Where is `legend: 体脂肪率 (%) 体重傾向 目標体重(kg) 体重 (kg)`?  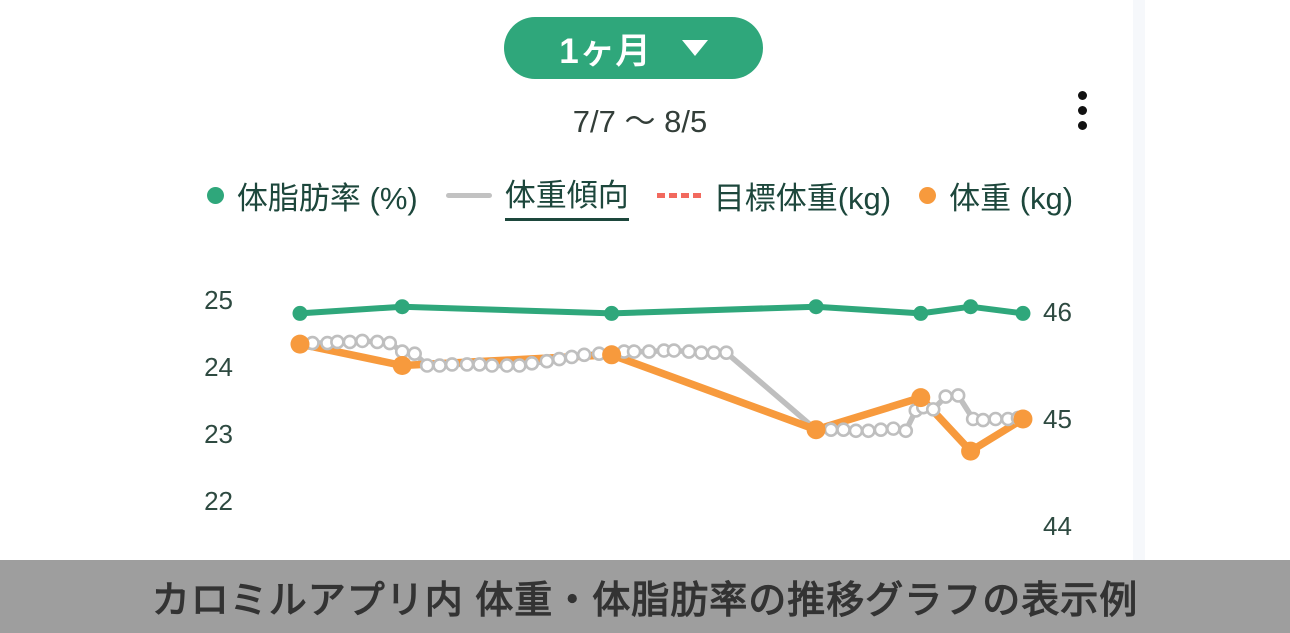 legend: 体脂肪率 (%) 体重傾向 目標体重(kg) 体重 (kg) is located at coordinates (640, 195).